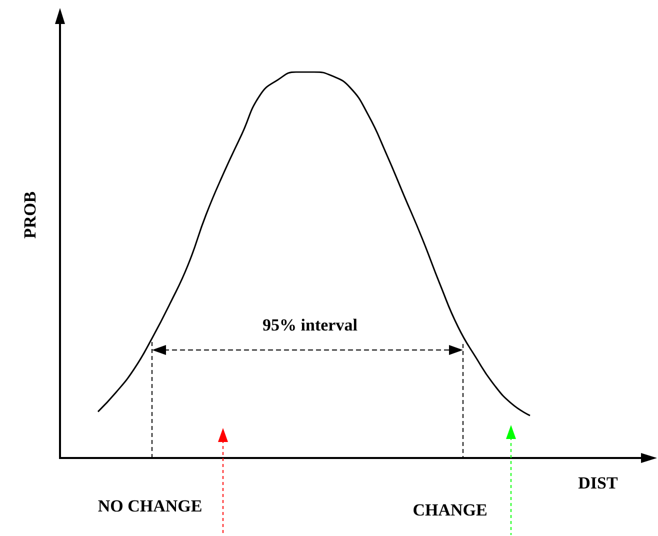 The width and height of the screenshot is (658, 536). Describe the element at coordinates (598, 483) in the screenshot. I see `x-axis-title: DIST` at that location.